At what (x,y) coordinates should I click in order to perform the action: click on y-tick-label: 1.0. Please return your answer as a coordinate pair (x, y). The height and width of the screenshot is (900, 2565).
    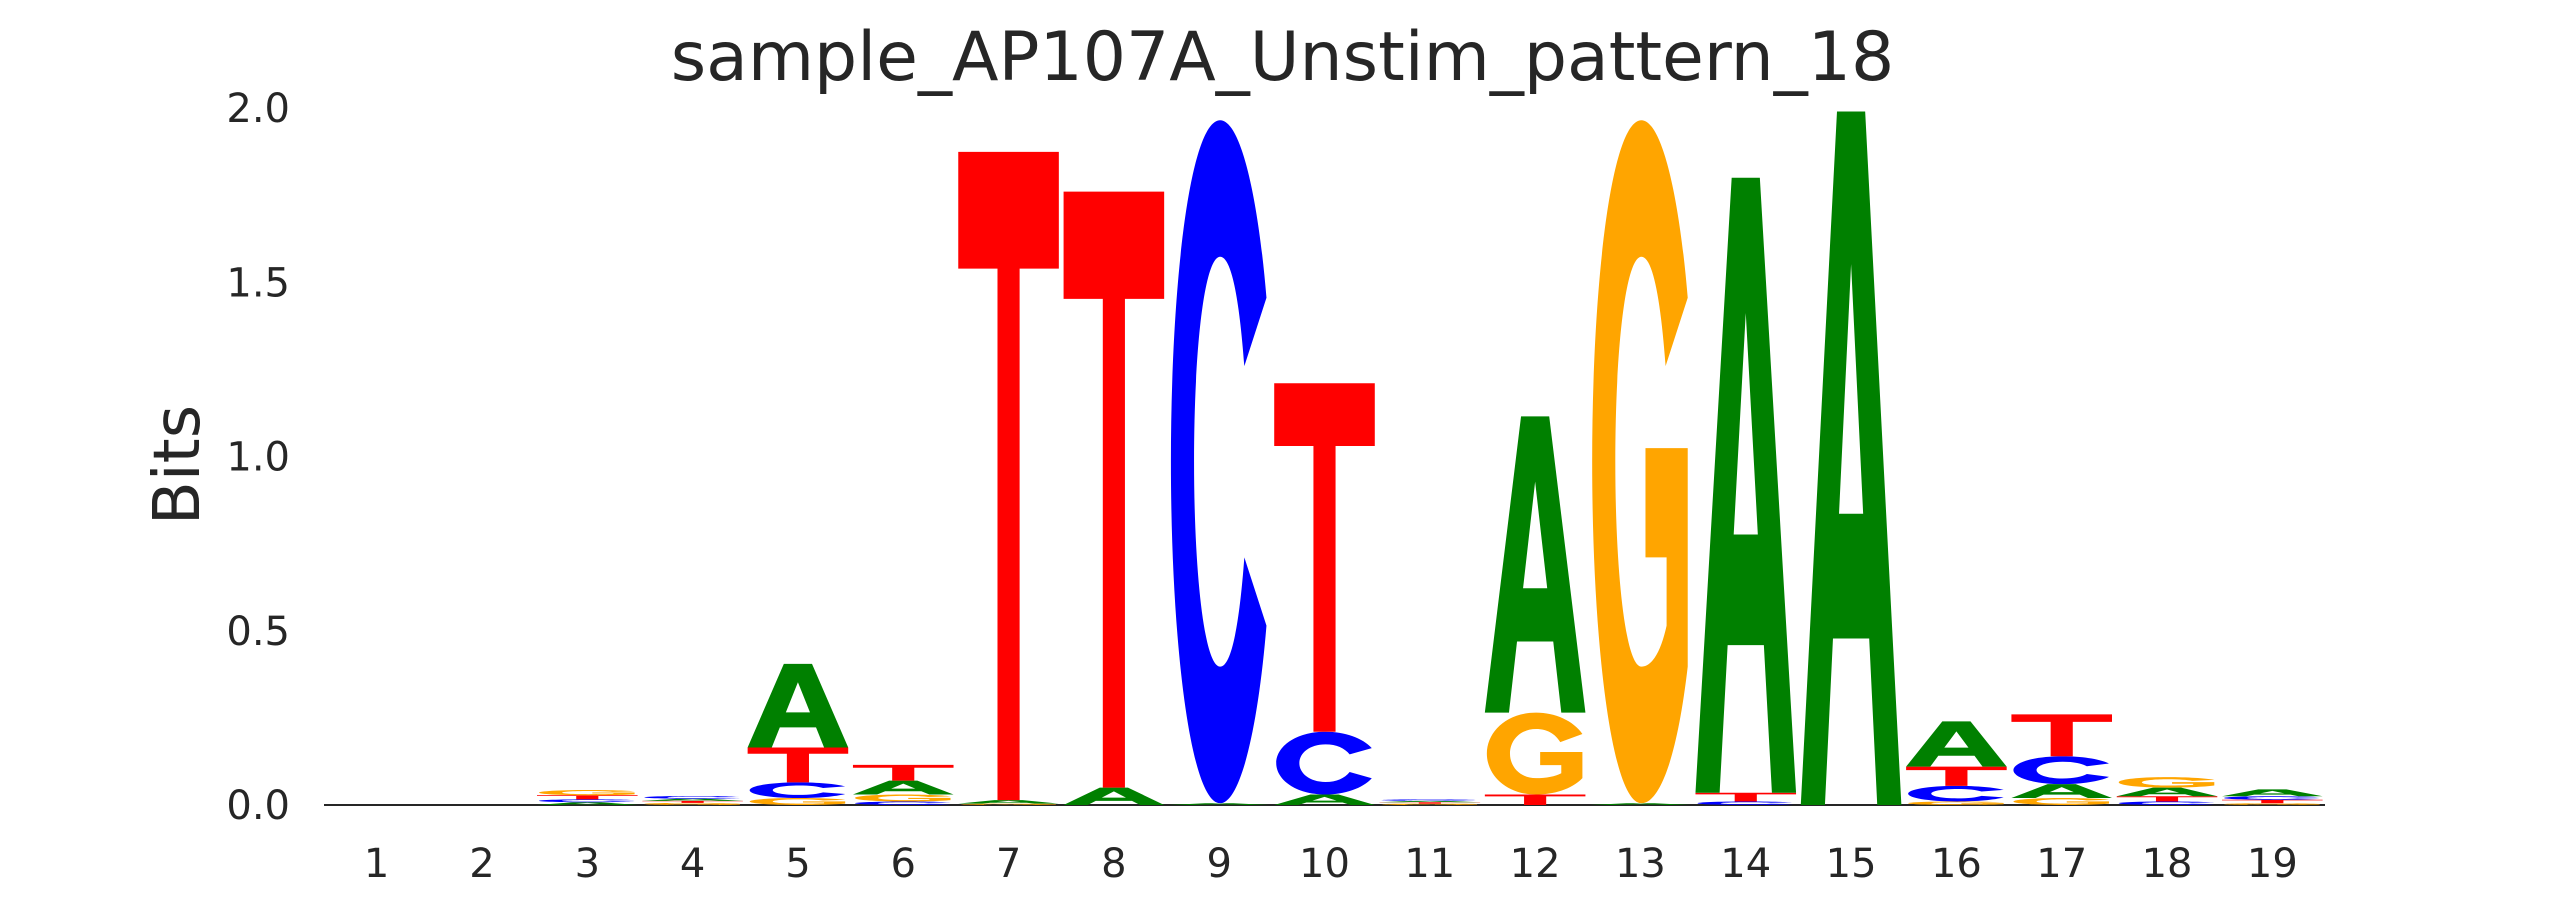
    Looking at the image, I should click on (258, 458).